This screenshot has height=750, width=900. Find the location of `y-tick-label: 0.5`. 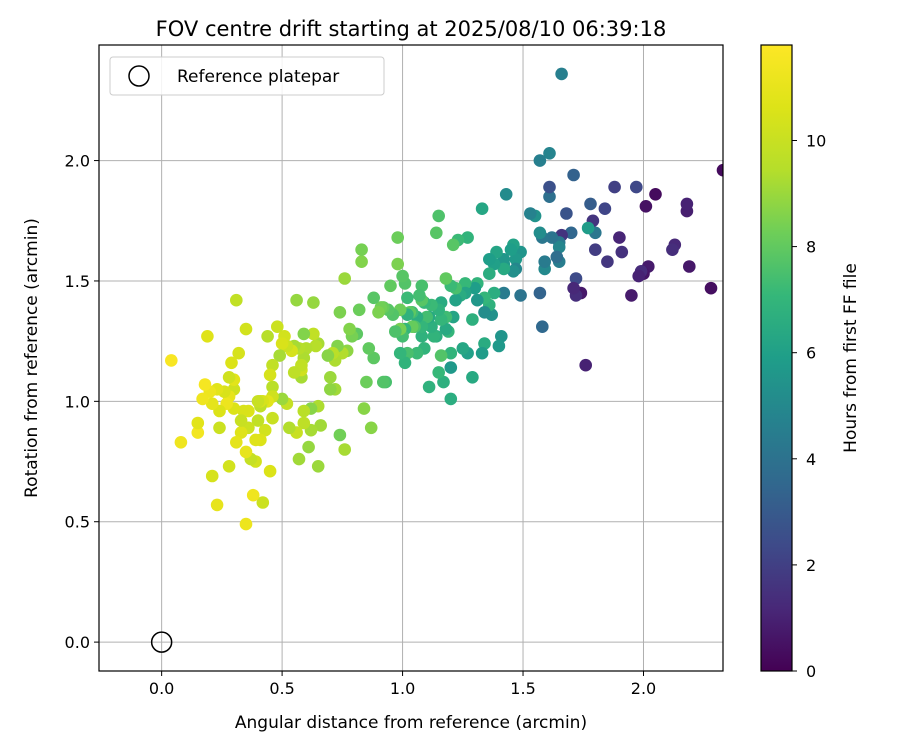

y-tick-label: 0.5 is located at coordinates (77, 522).